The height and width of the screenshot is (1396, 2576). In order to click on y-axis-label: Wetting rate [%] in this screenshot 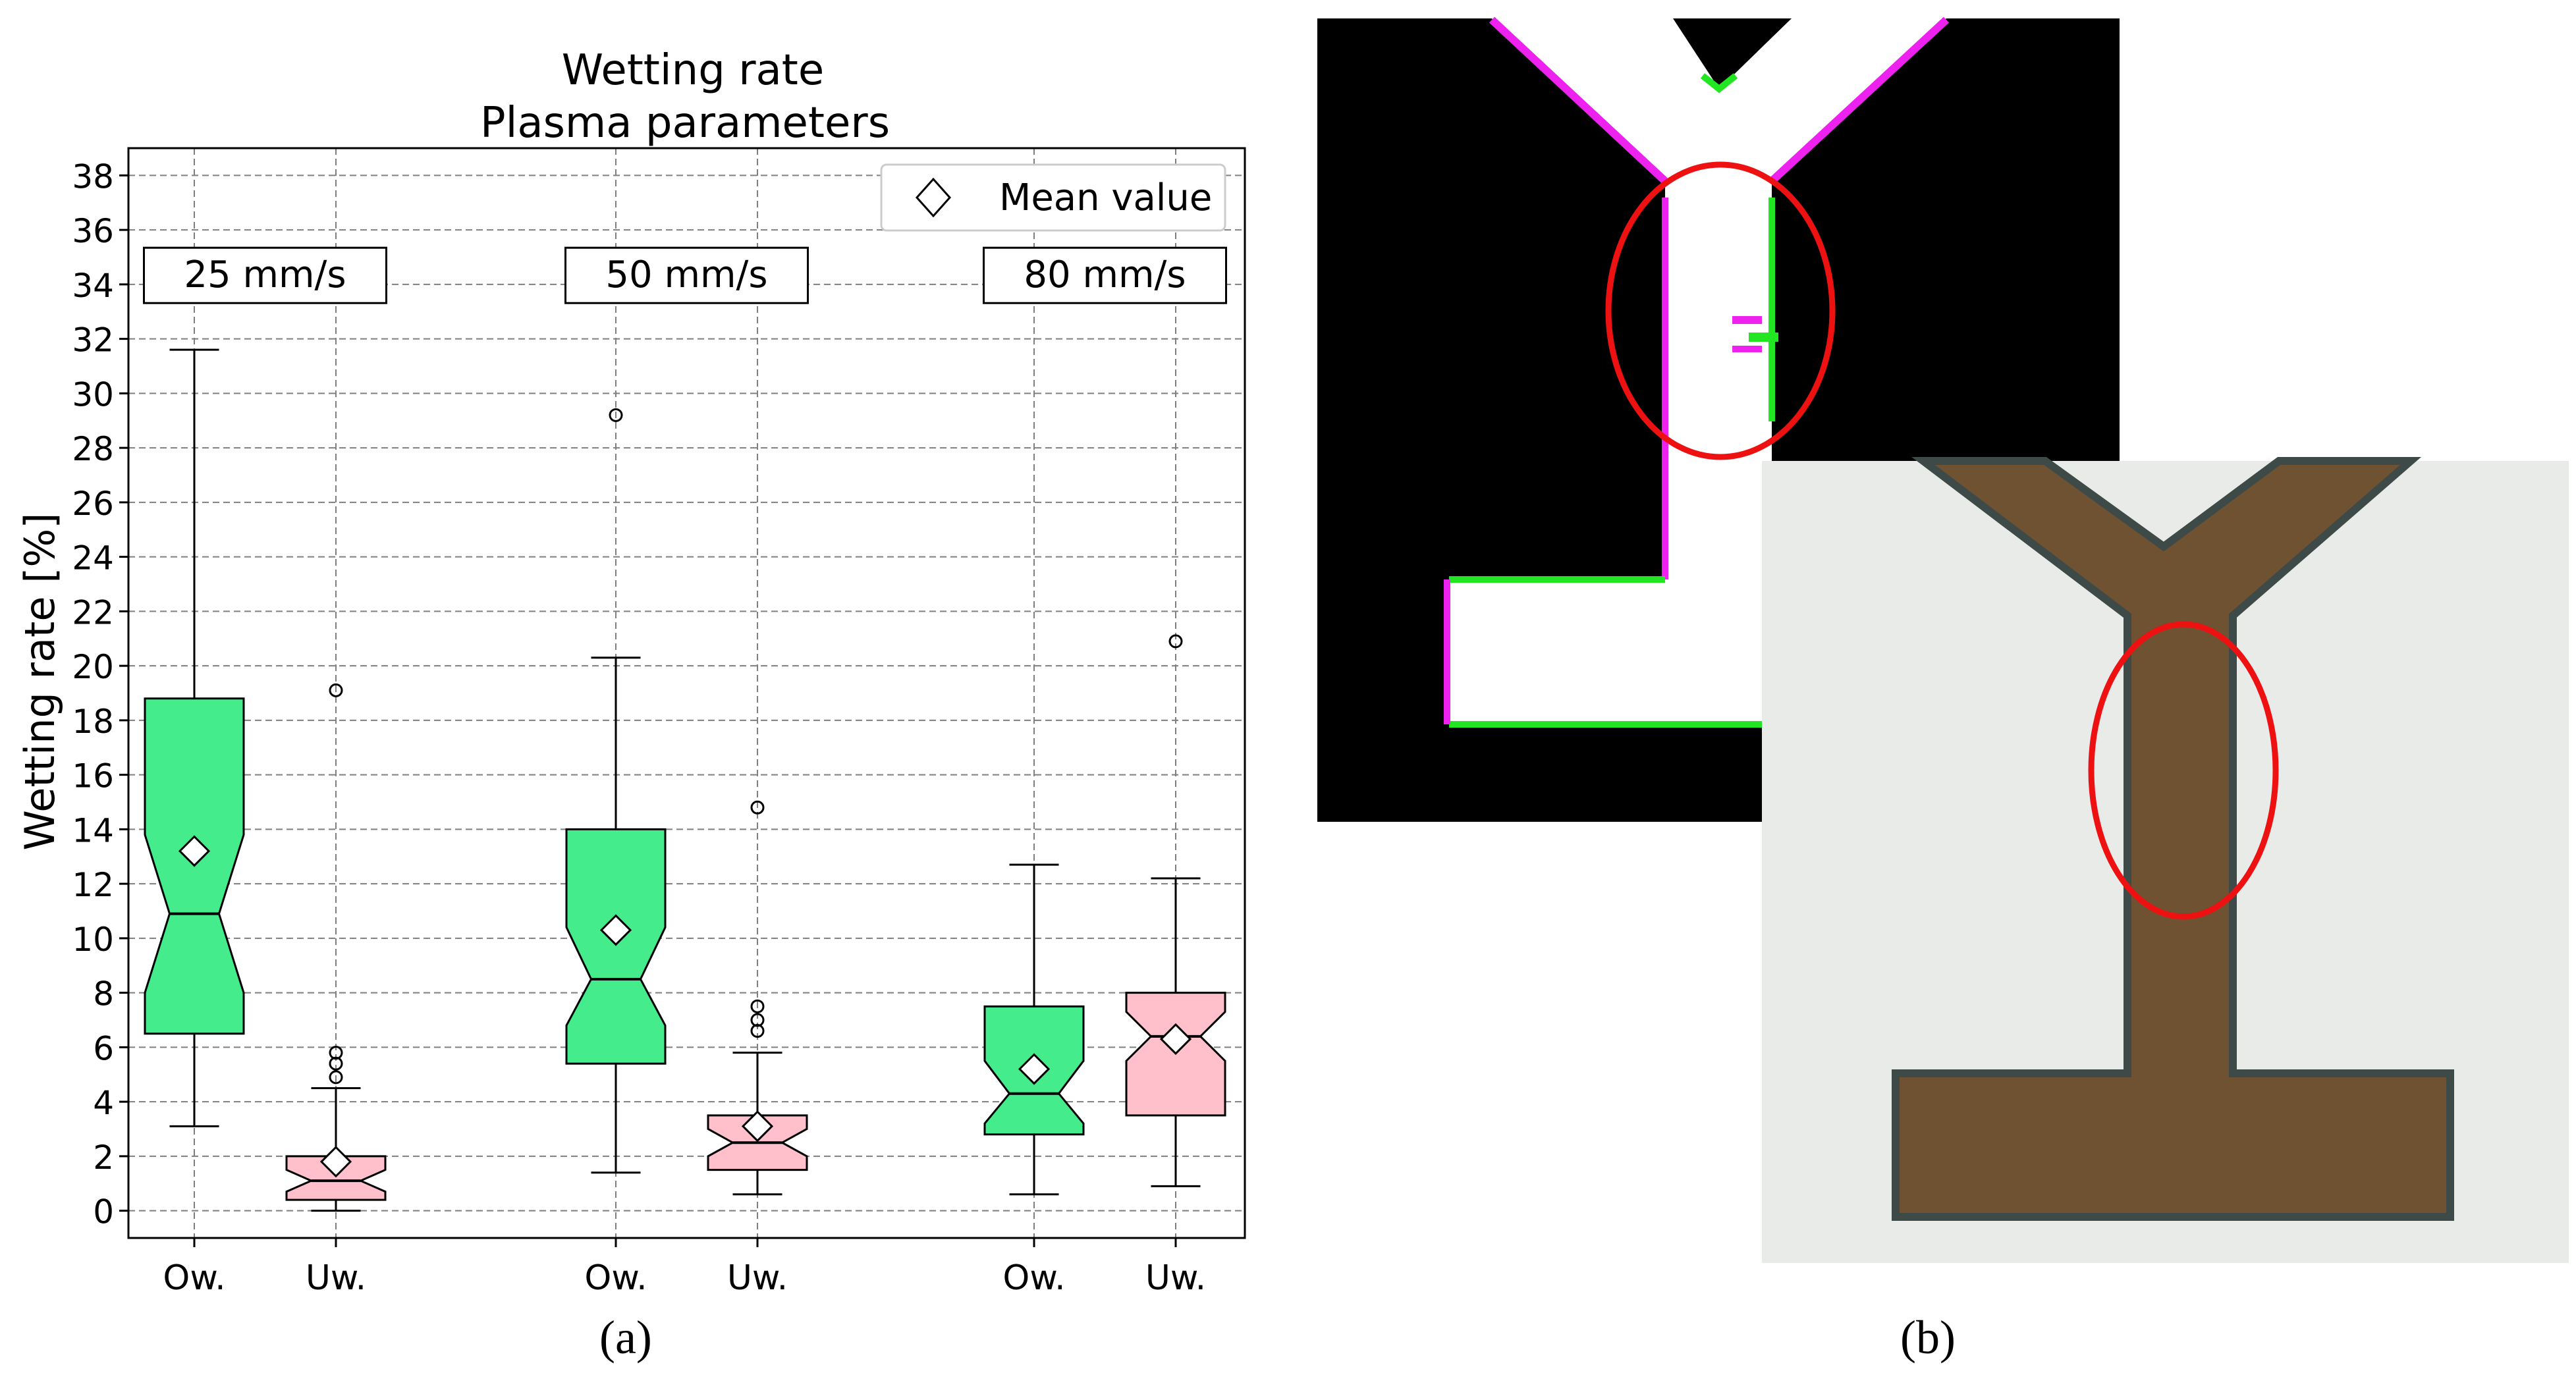, I will do `click(40, 682)`.